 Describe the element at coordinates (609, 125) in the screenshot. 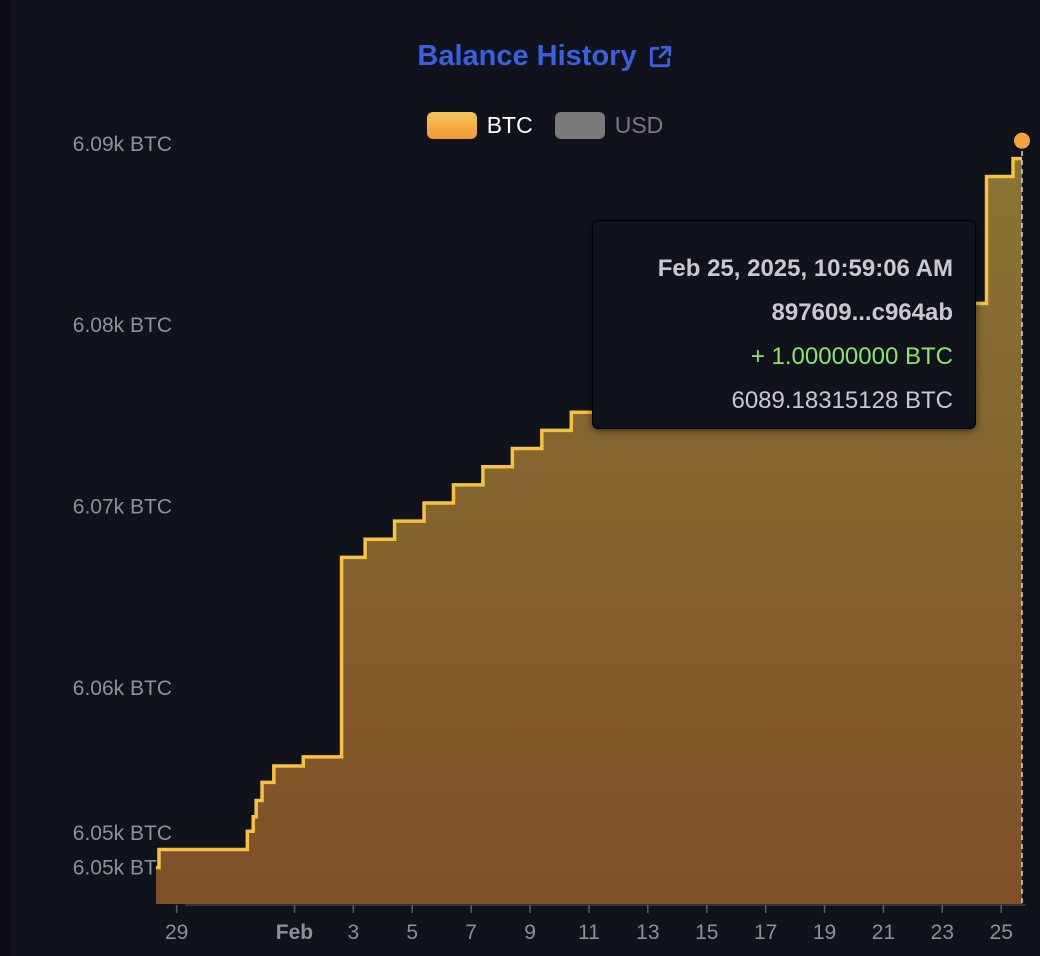

I see `legend-item-usd: USD` at that location.